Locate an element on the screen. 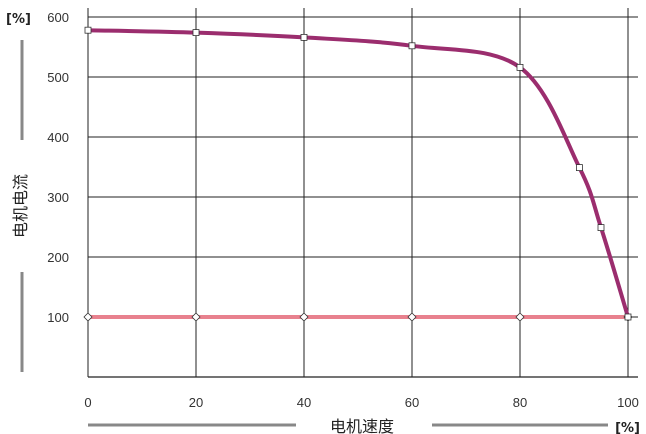 This screenshot has width=646, height=434. x-axis-title: 电机速度 is located at coordinates (362, 425).